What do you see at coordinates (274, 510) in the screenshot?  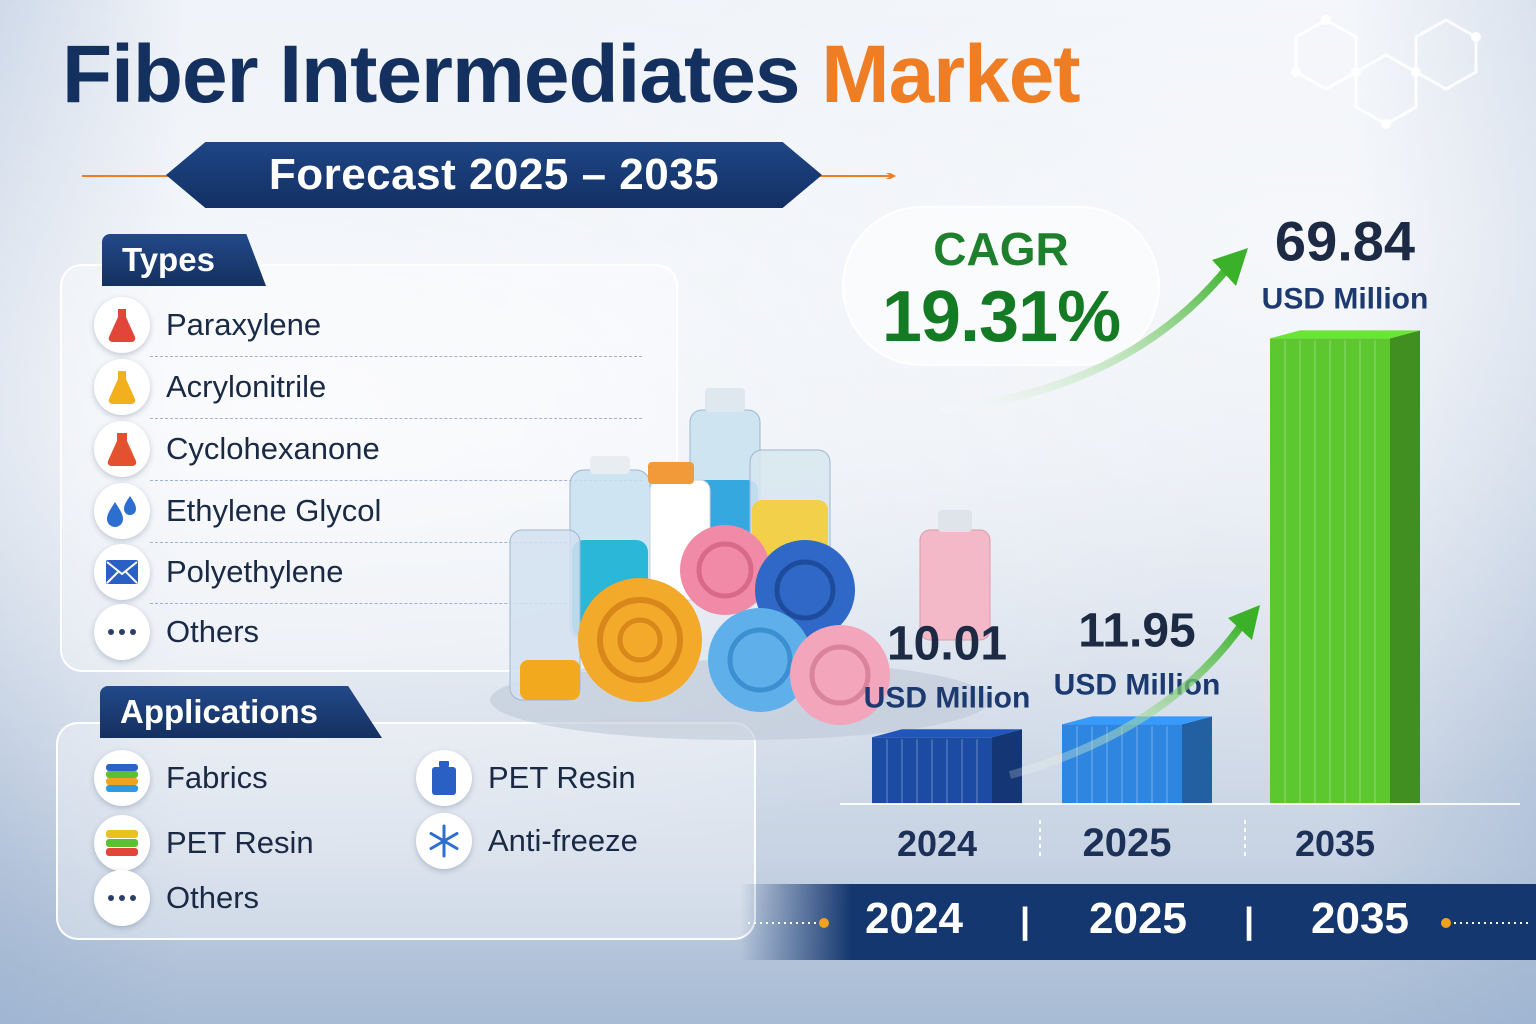 I see `type-label: Ethylene Glycol` at bounding box center [274, 510].